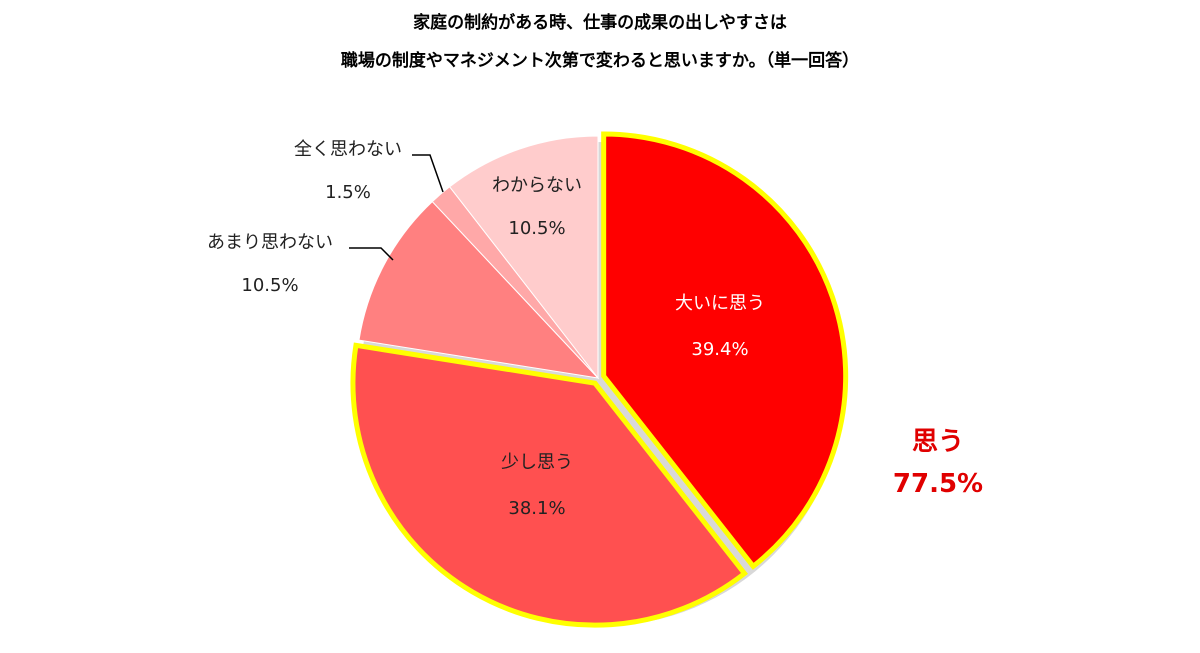 The height and width of the screenshot is (653, 1200). I want to click on slice-category-label: 全く思わない, so click(348, 149).